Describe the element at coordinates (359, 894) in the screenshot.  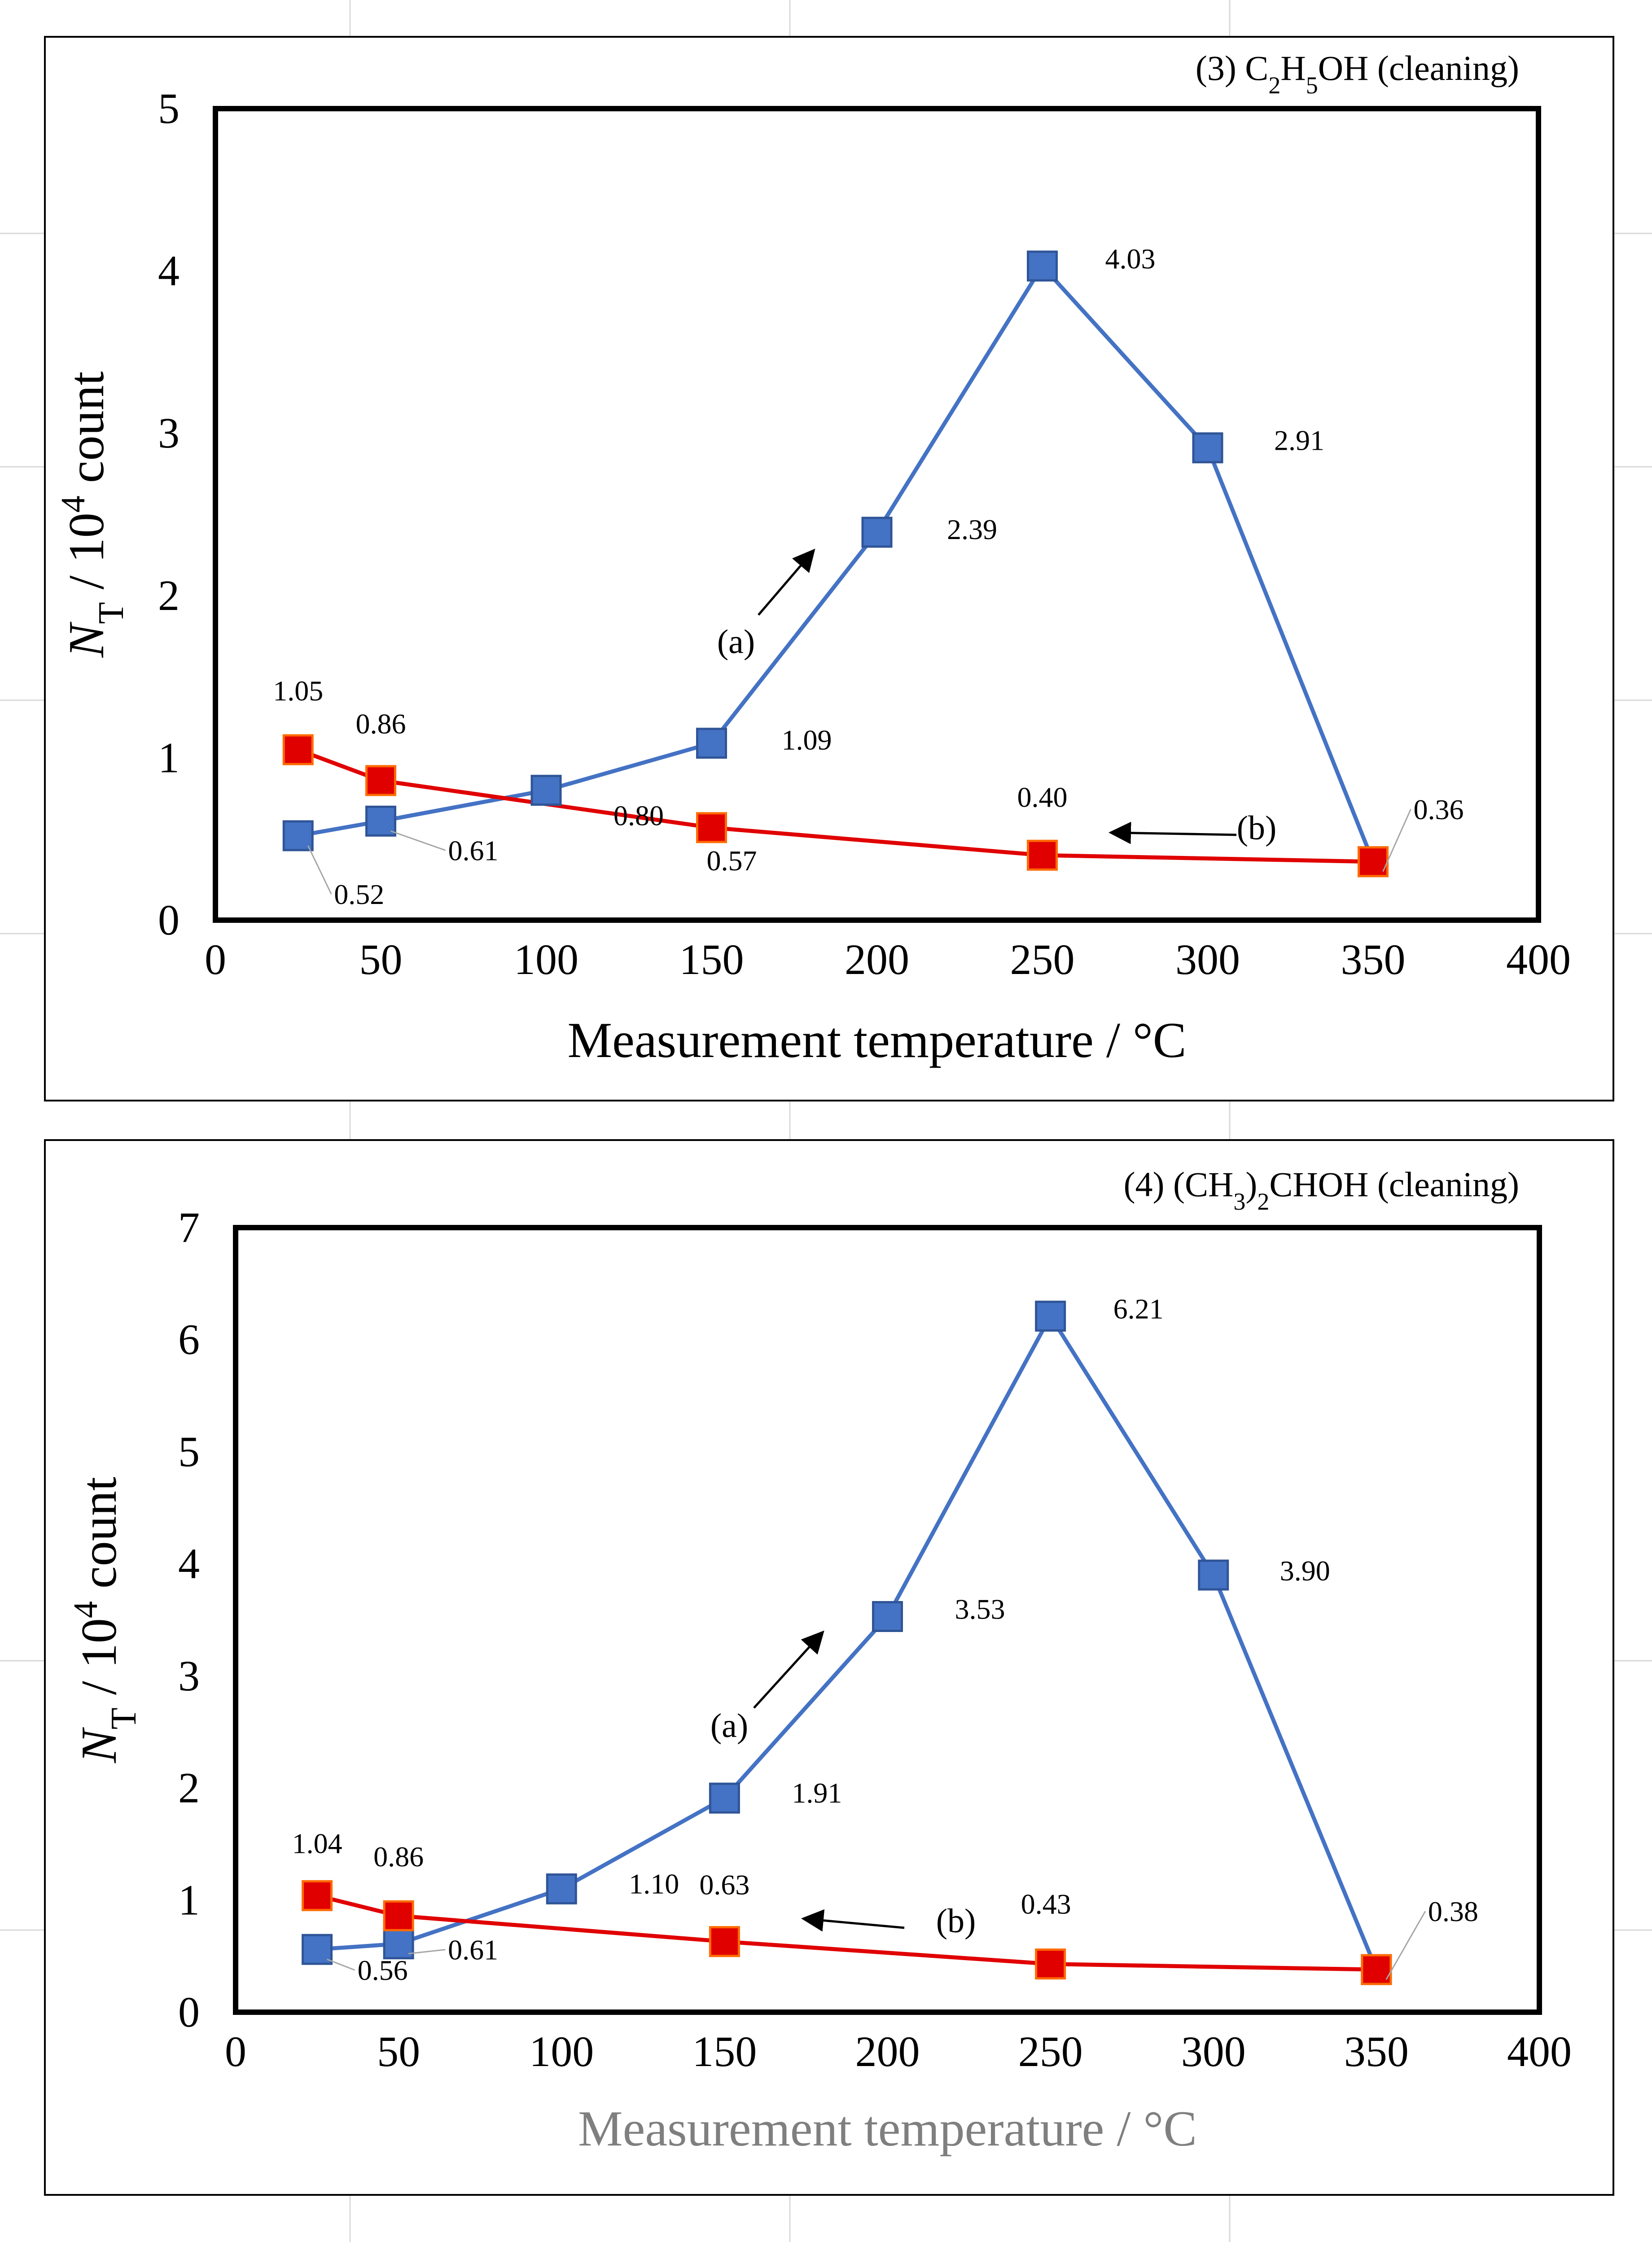
I see `data-label-a: 0.52` at that location.